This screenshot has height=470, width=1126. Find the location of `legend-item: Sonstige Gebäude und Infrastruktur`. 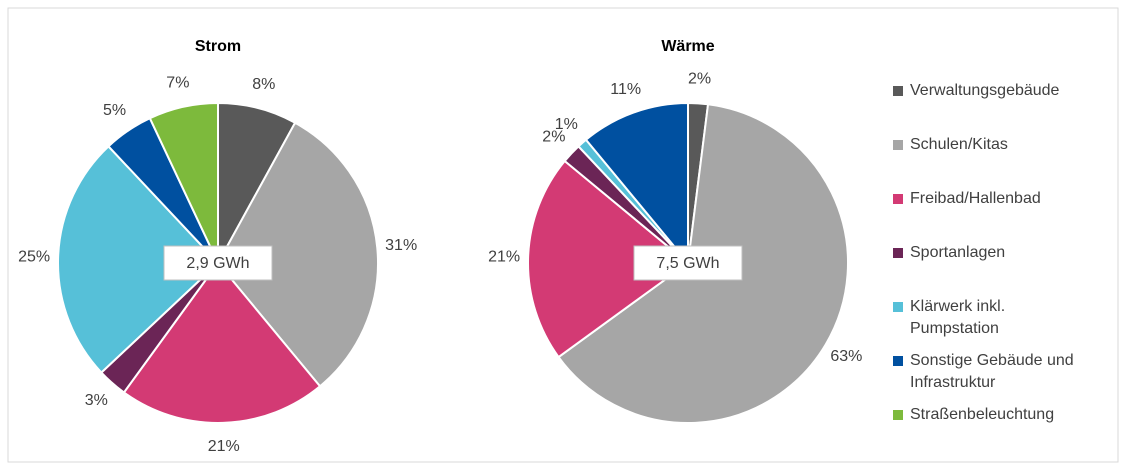

legend-item: Sonstige Gebäude und Infrastruktur is located at coordinates (1001, 372).